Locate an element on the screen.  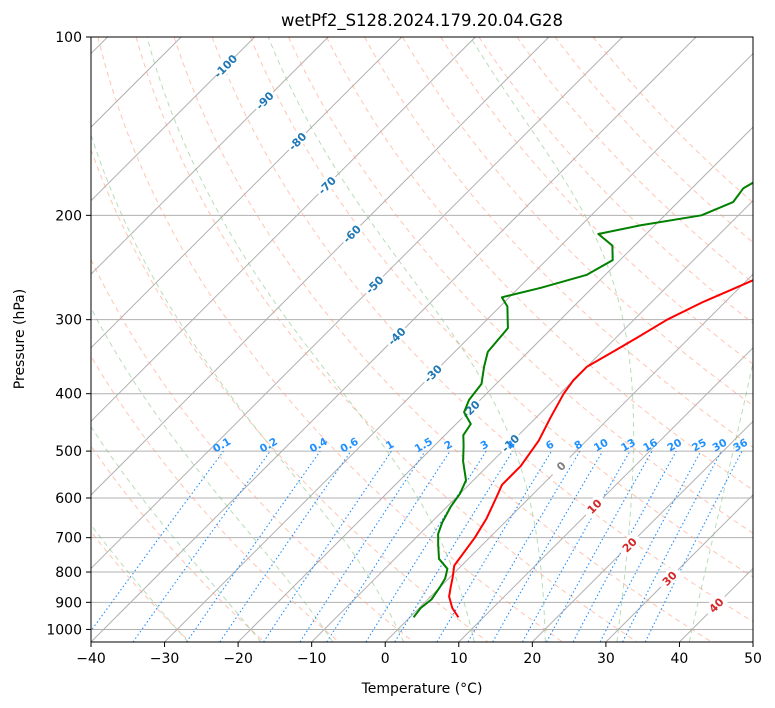
x-tick-label: 10 is located at coordinates (459, 659).